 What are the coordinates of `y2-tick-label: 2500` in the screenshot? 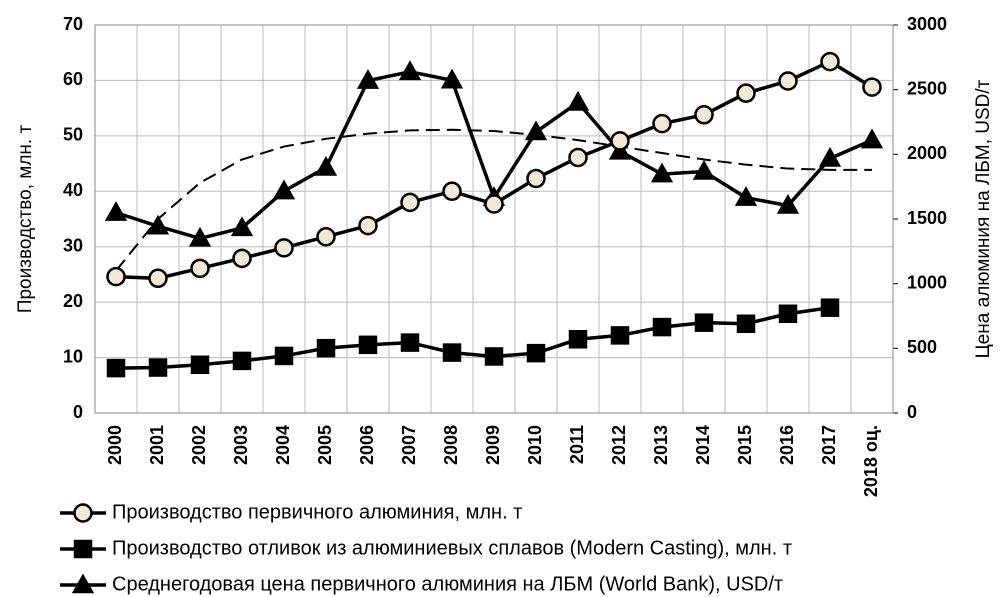 It's located at (927, 88).